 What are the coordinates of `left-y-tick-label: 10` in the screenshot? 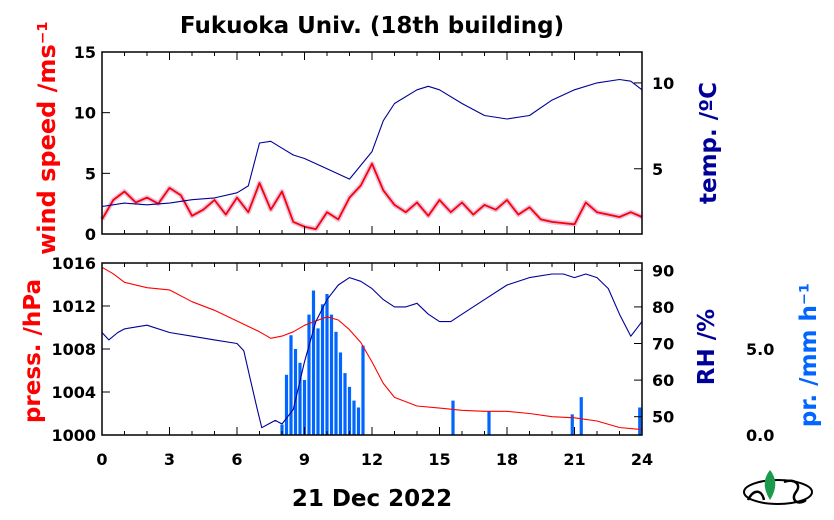 It's located at (85, 113).